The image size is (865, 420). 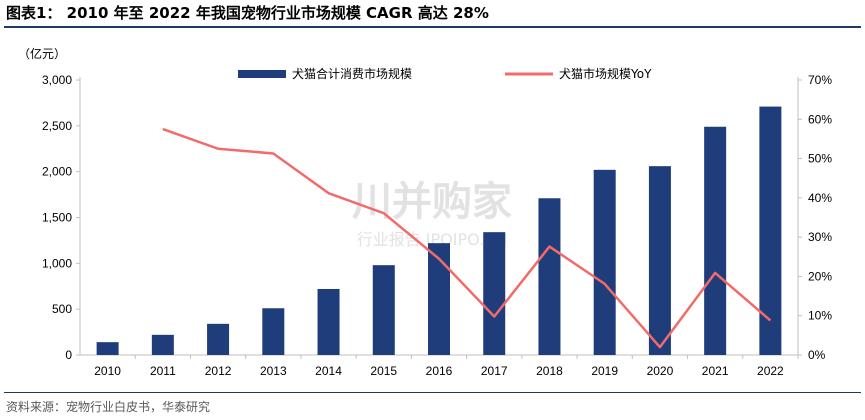 I want to click on bar-2021, so click(x=715, y=240).